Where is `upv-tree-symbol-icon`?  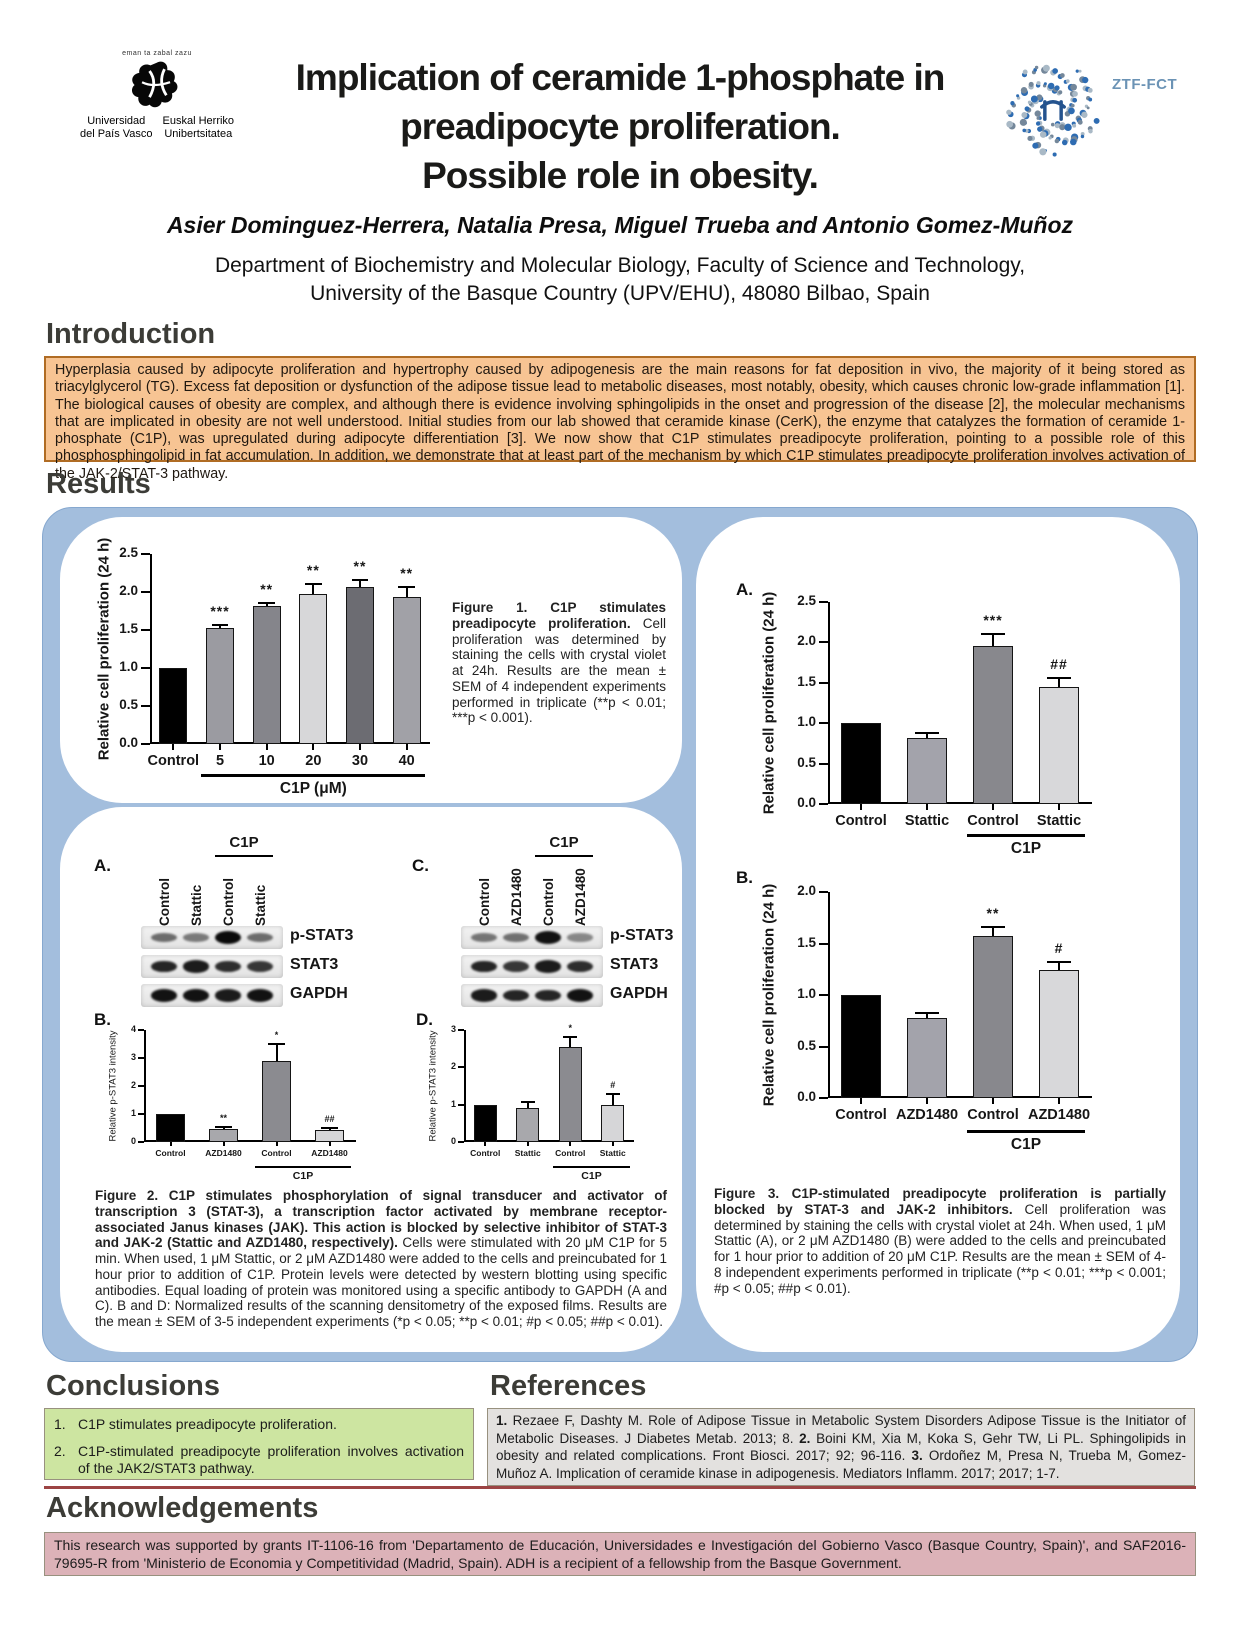
upv-tree-symbol-icon is located at coordinates (155, 84).